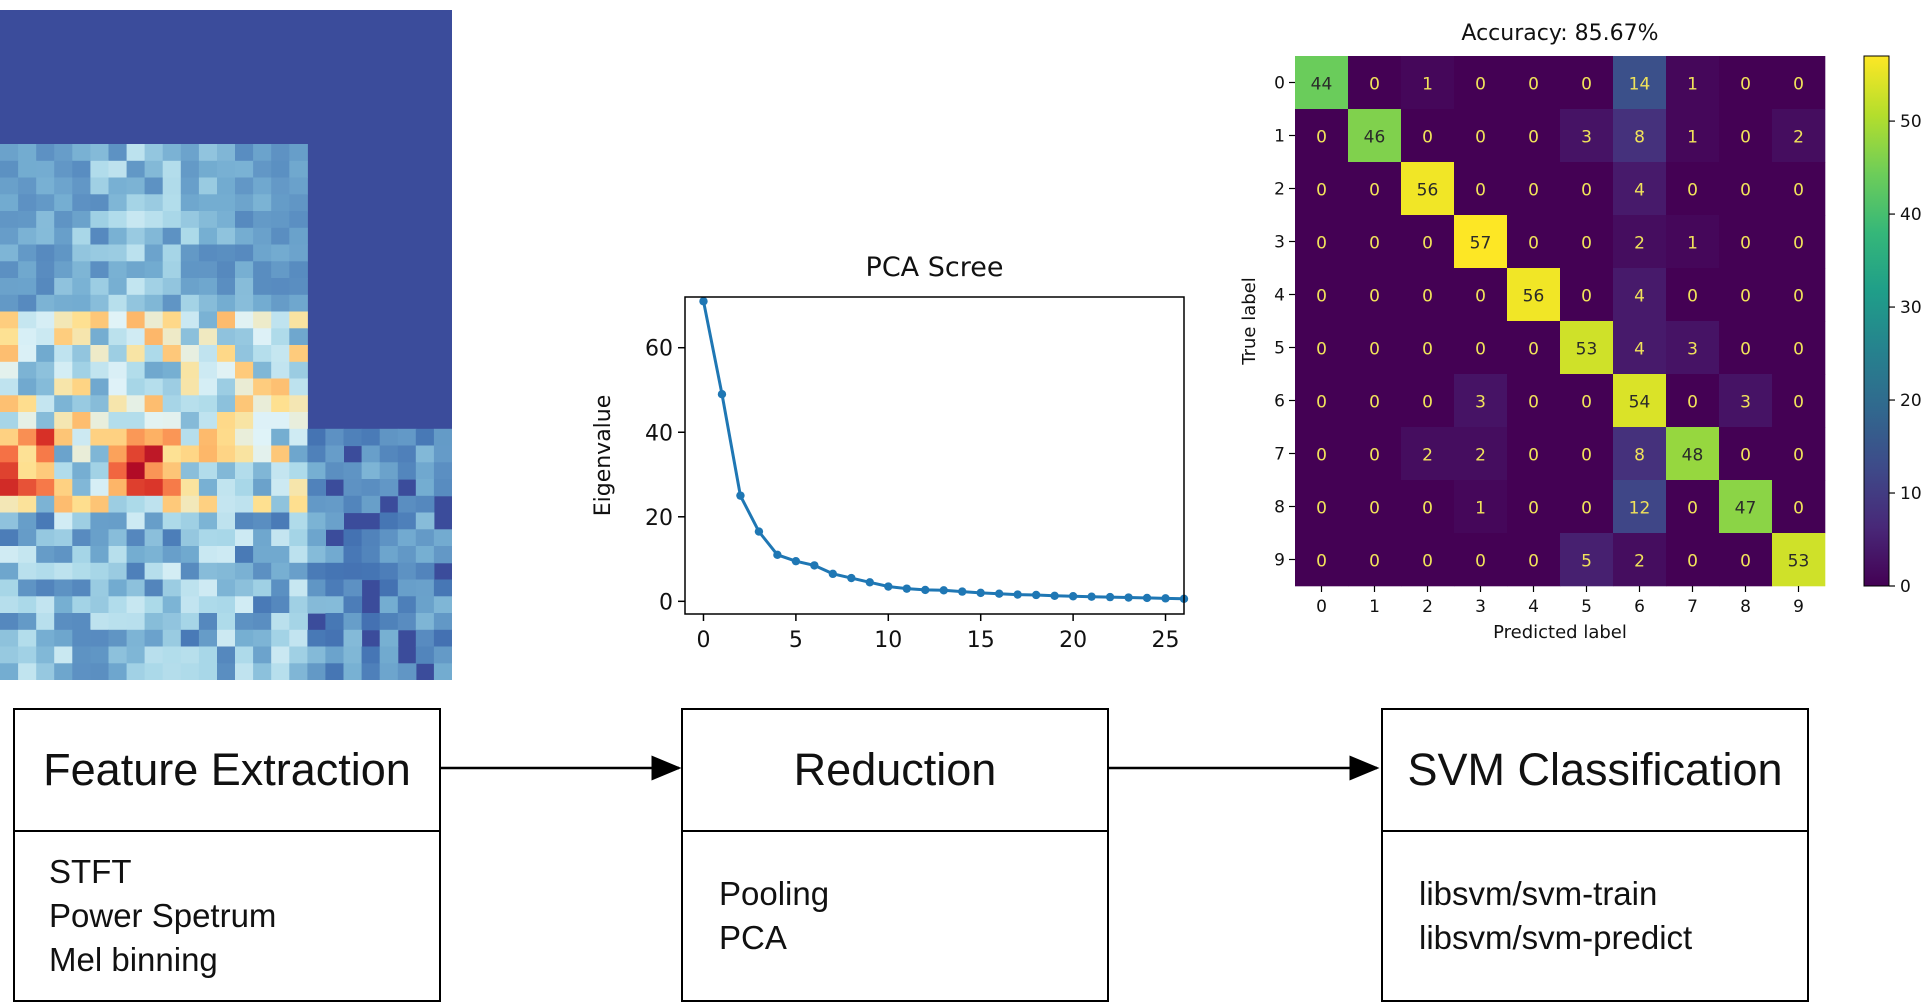  What do you see at coordinates (659, 349) in the screenshot?
I see `scree-ytick-label: 60` at bounding box center [659, 349].